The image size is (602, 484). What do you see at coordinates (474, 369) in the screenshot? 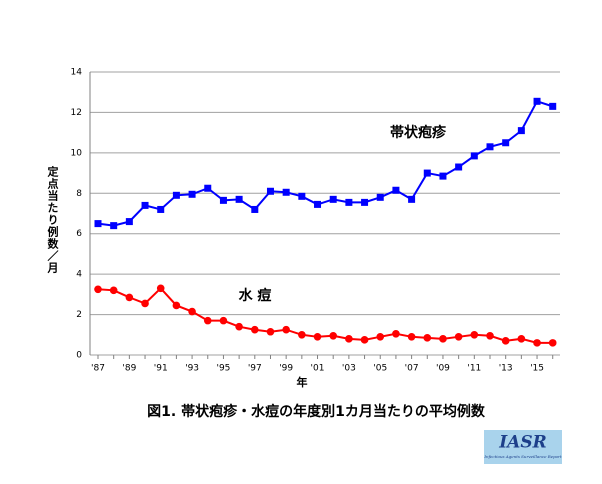
I see `x-tick-label: '11` at bounding box center [474, 369].